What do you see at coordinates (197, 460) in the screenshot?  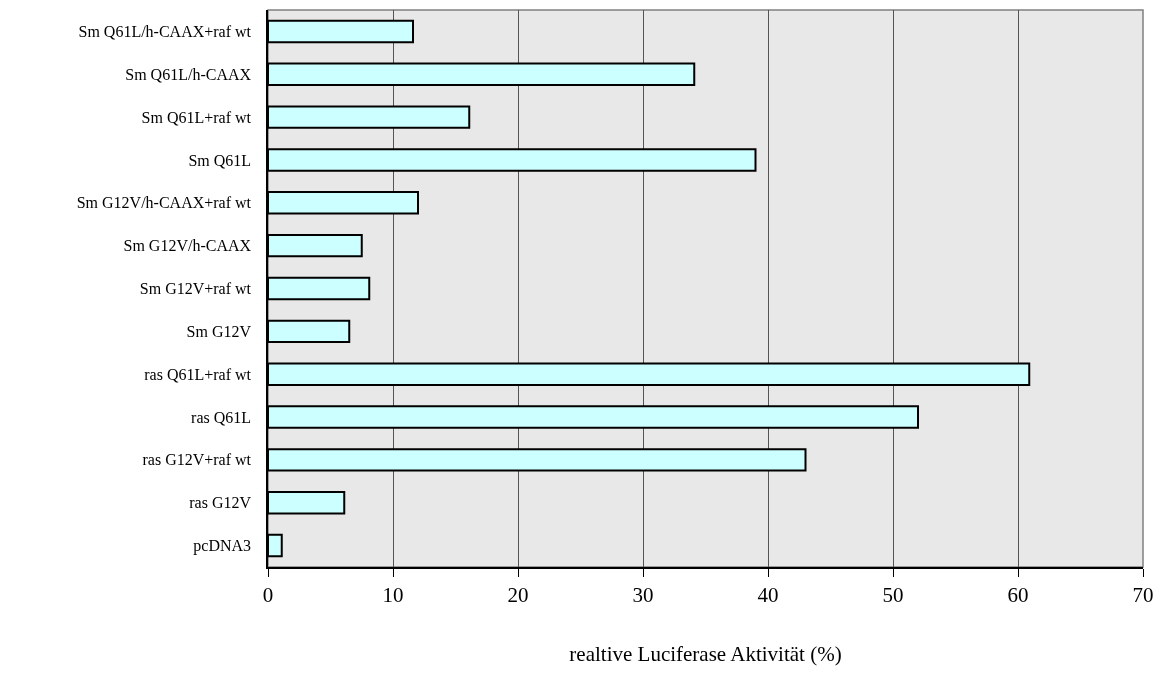 I see `y-tick-label: ras G12V+raf wt` at bounding box center [197, 460].